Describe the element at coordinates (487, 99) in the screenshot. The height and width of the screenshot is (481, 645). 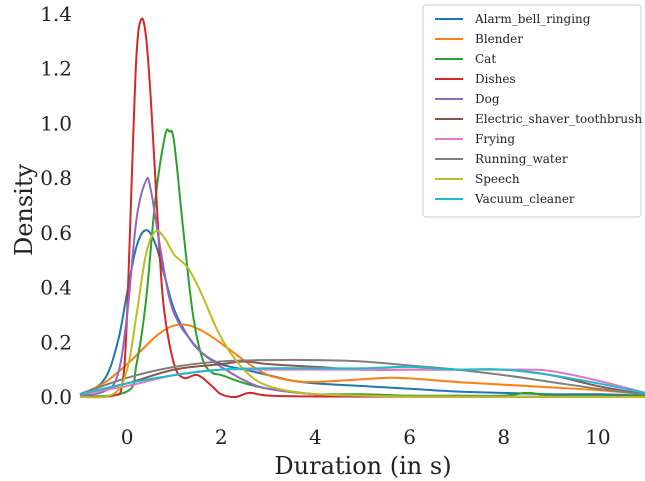
I see `legend-label: Dog` at that location.